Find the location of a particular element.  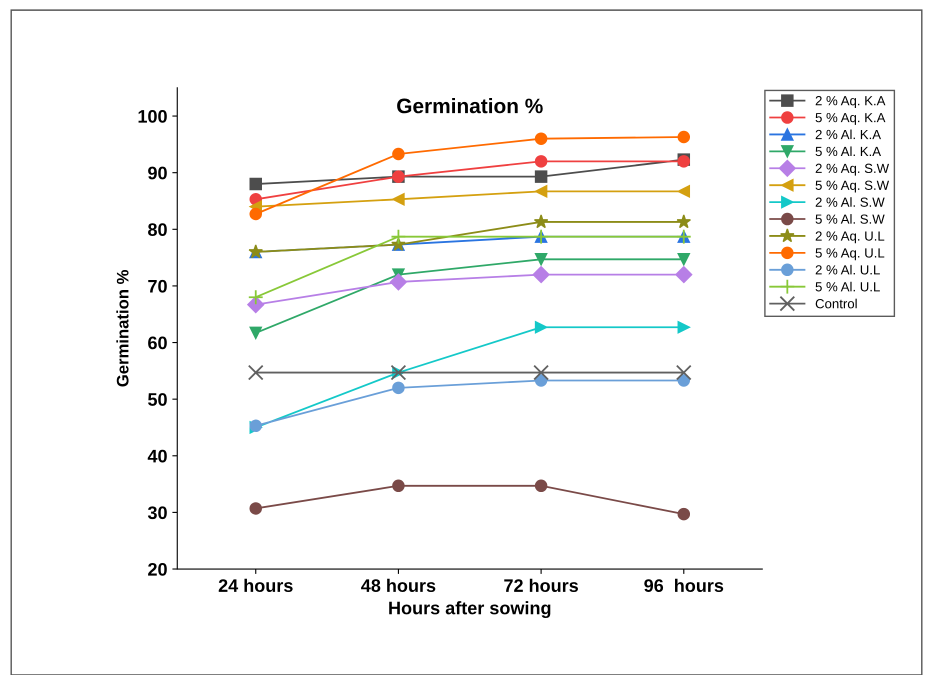

legend-label: 2 % Aq. S.W is located at coordinates (853, 170).